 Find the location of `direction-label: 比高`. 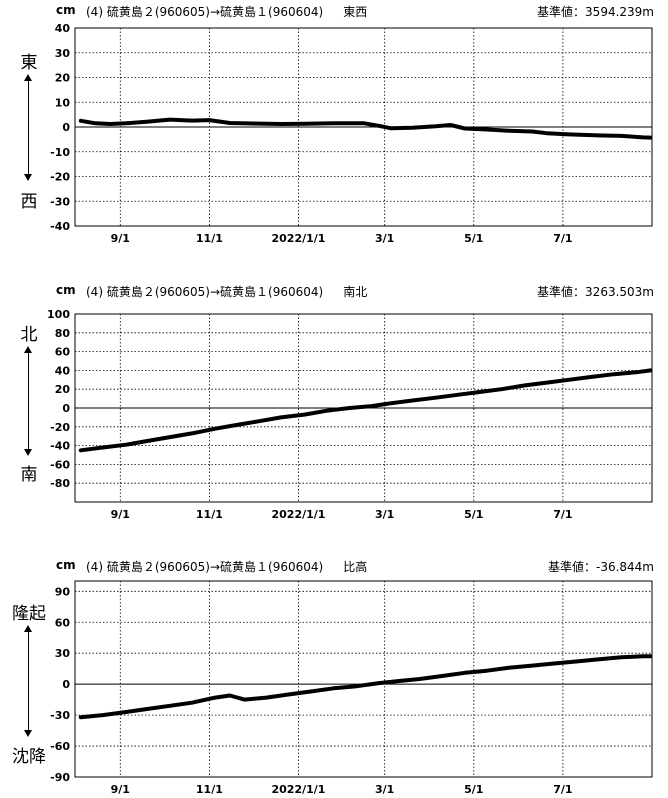

direction-label: 比高 is located at coordinates (355, 567).